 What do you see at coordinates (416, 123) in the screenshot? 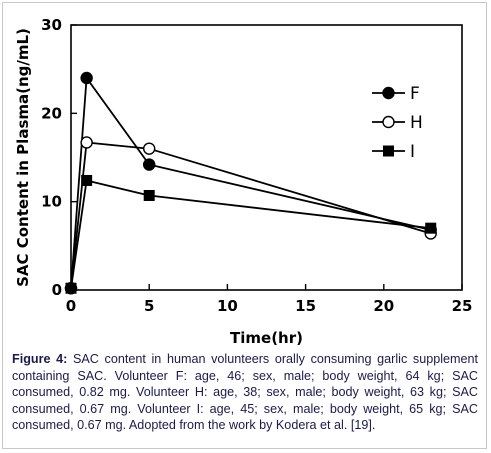
I see `legend-label-h: H` at bounding box center [416, 123].